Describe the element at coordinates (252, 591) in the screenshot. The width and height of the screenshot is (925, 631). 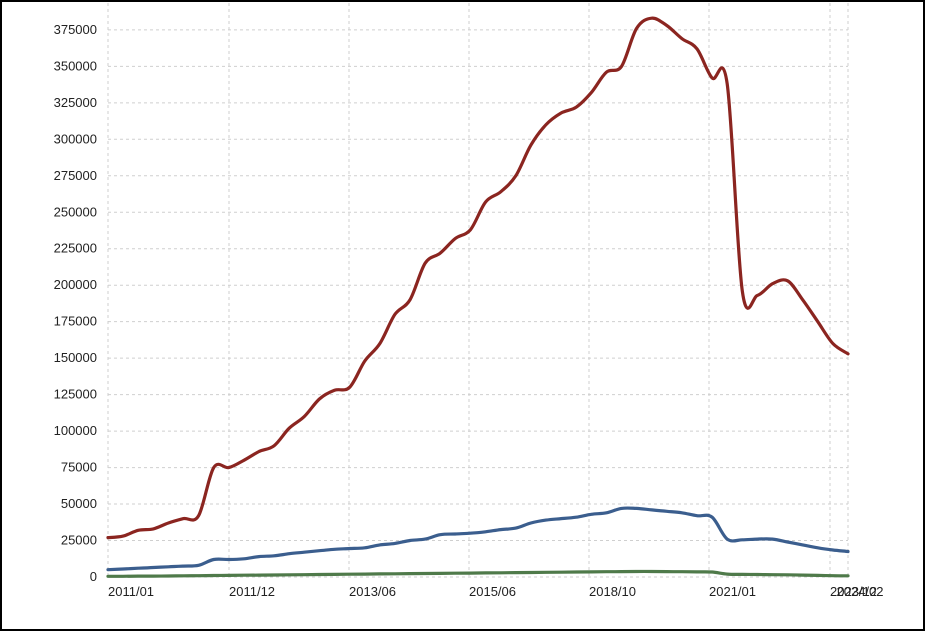
I see `x-tick-label: 2011/12` at that location.